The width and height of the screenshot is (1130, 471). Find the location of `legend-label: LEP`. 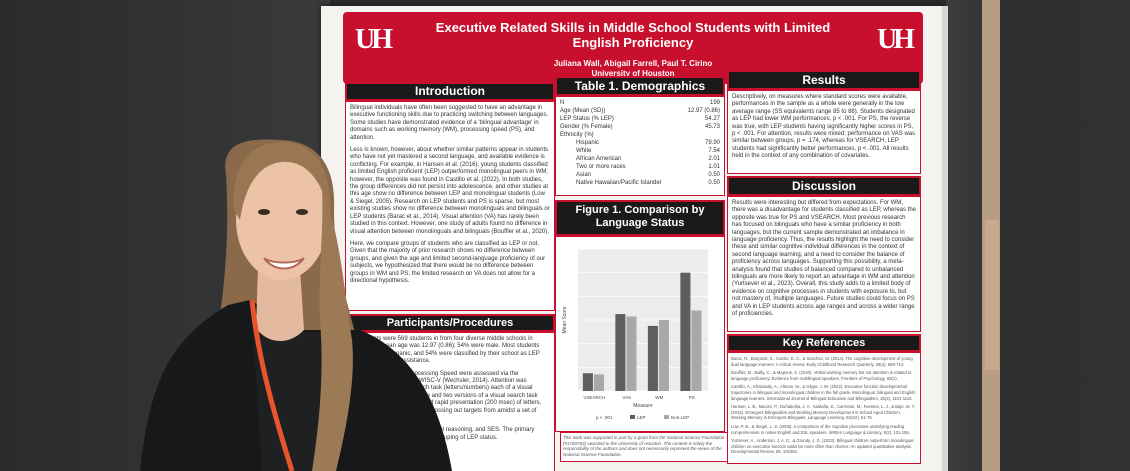

legend-label: LEP is located at coordinates (641, 417).